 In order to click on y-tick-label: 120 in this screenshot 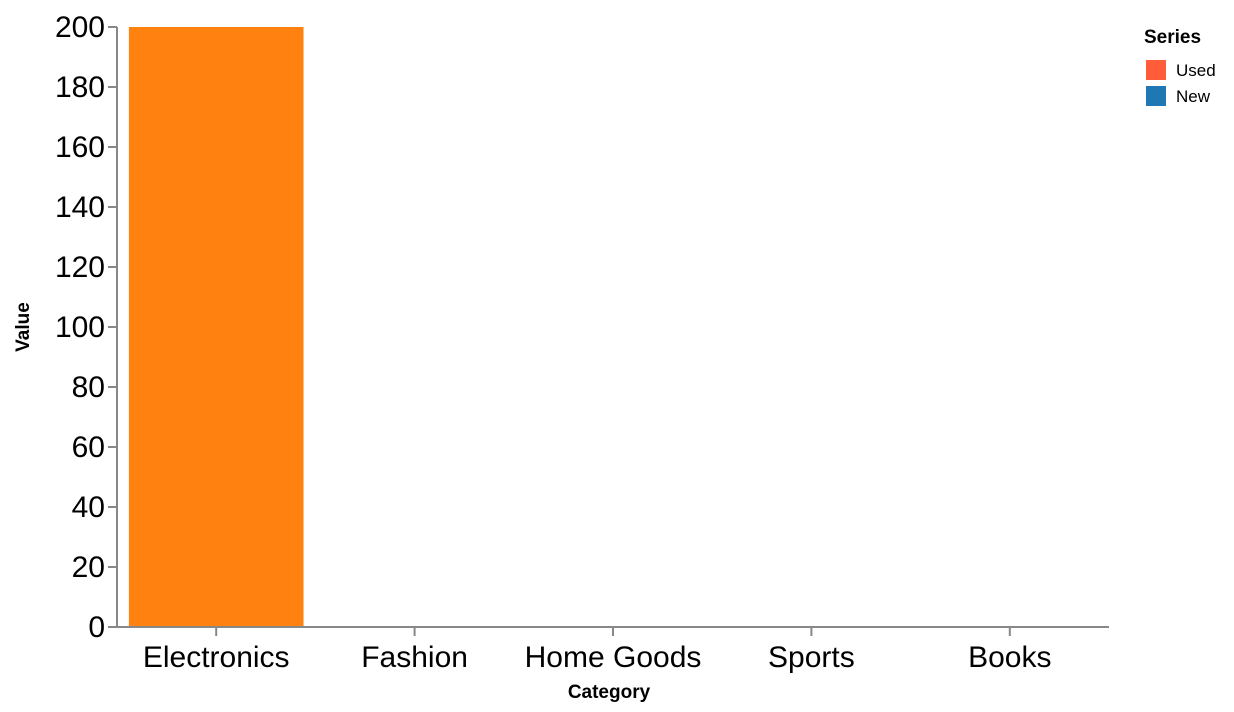, I will do `click(80, 267)`.